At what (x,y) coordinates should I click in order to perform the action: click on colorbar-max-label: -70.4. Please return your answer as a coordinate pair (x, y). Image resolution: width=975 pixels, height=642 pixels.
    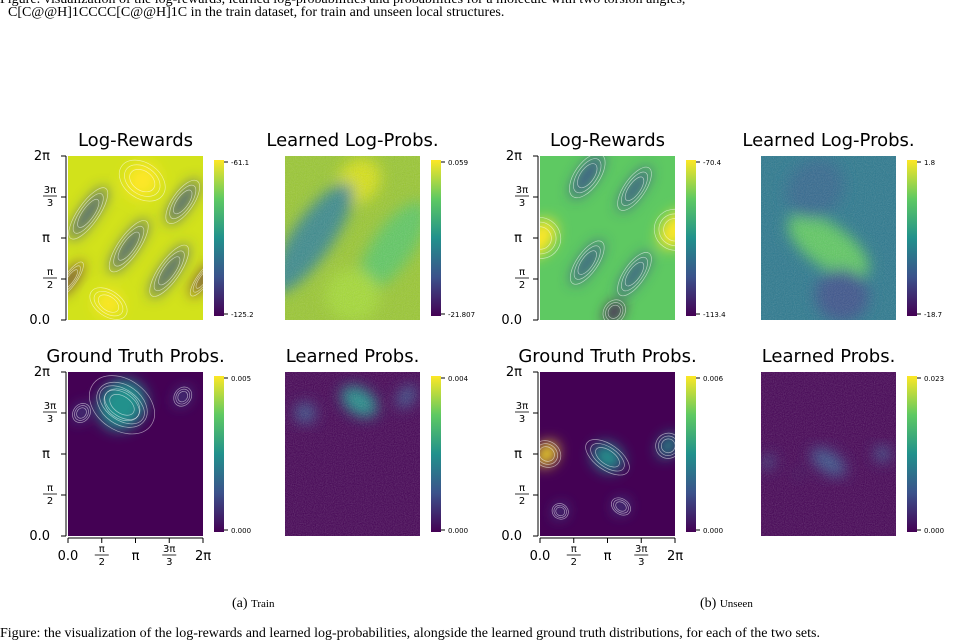
    Looking at the image, I should click on (712, 163).